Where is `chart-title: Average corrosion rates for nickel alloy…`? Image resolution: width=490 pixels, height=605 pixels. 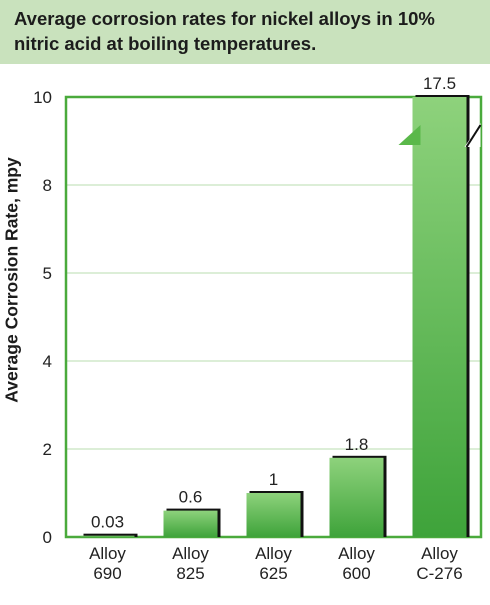
chart-title: Average corrosion rates for nickel alloy… is located at coordinates (224, 31).